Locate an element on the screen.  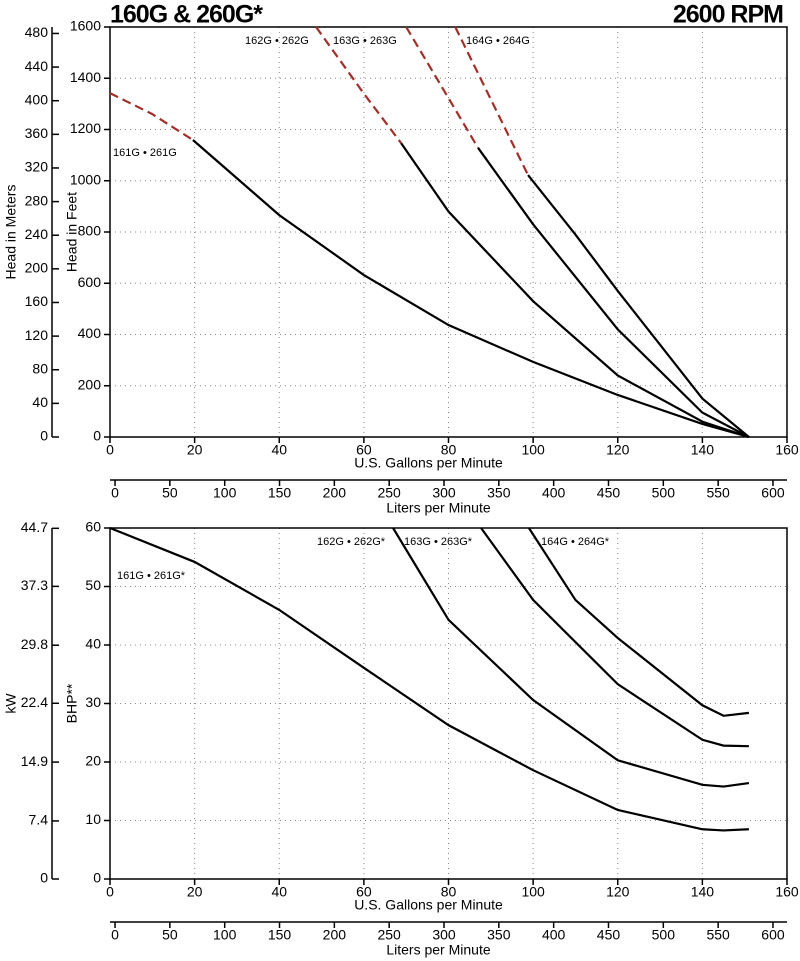
curve-label: 161G • 261G* is located at coordinates (151, 576).